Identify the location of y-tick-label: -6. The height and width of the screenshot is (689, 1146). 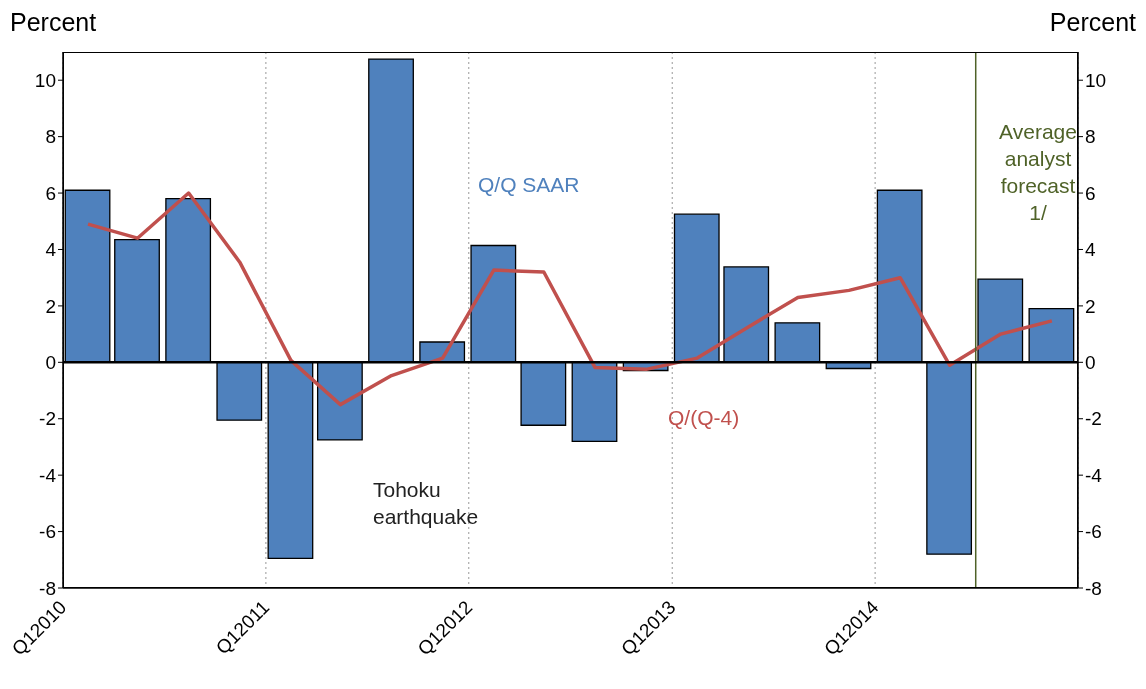
(47, 532).